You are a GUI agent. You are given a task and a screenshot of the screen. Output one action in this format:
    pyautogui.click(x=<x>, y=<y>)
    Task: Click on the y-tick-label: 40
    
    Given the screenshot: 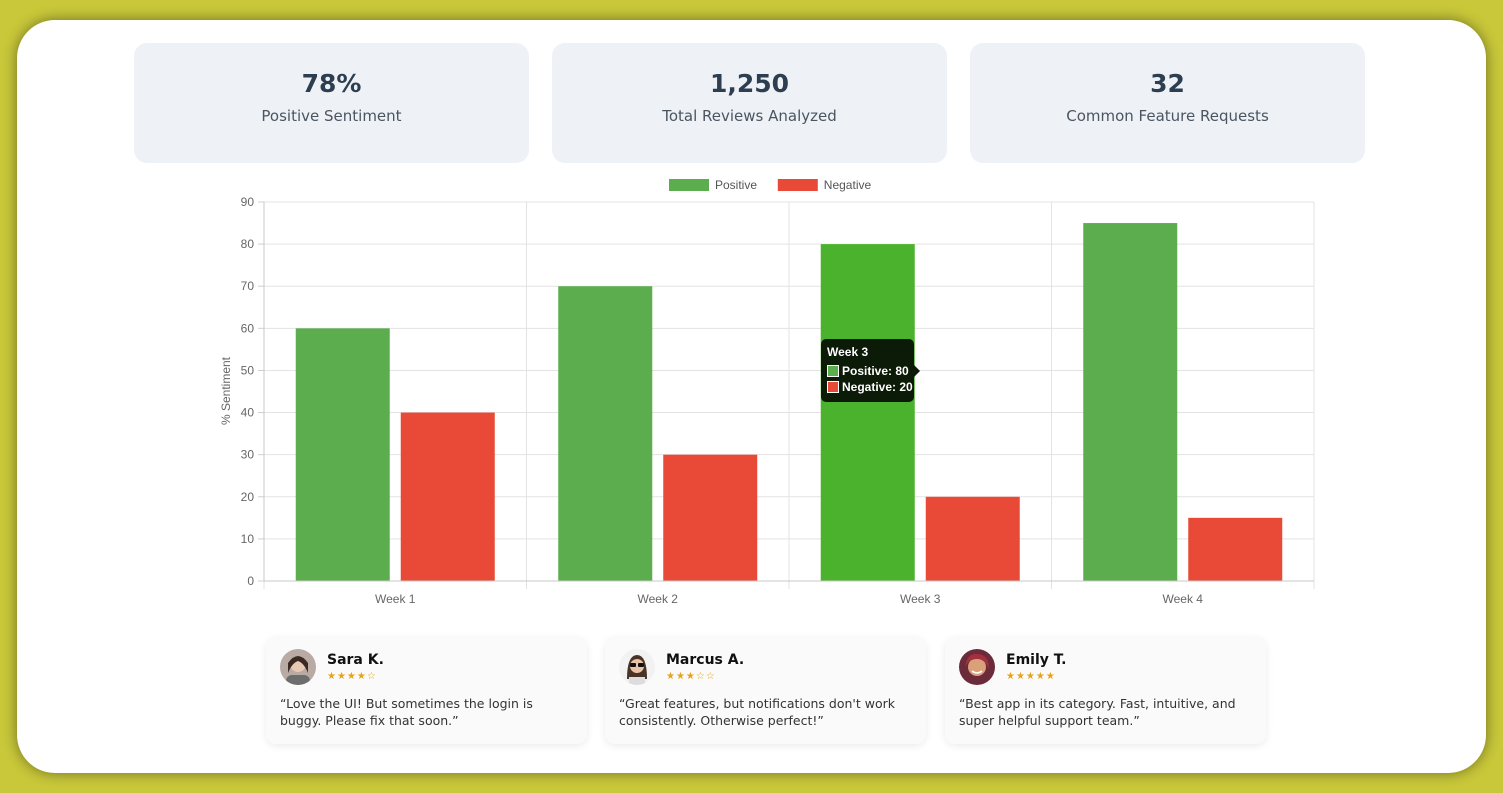 What is the action you would take?
    pyautogui.click(x=248, y=413)
    